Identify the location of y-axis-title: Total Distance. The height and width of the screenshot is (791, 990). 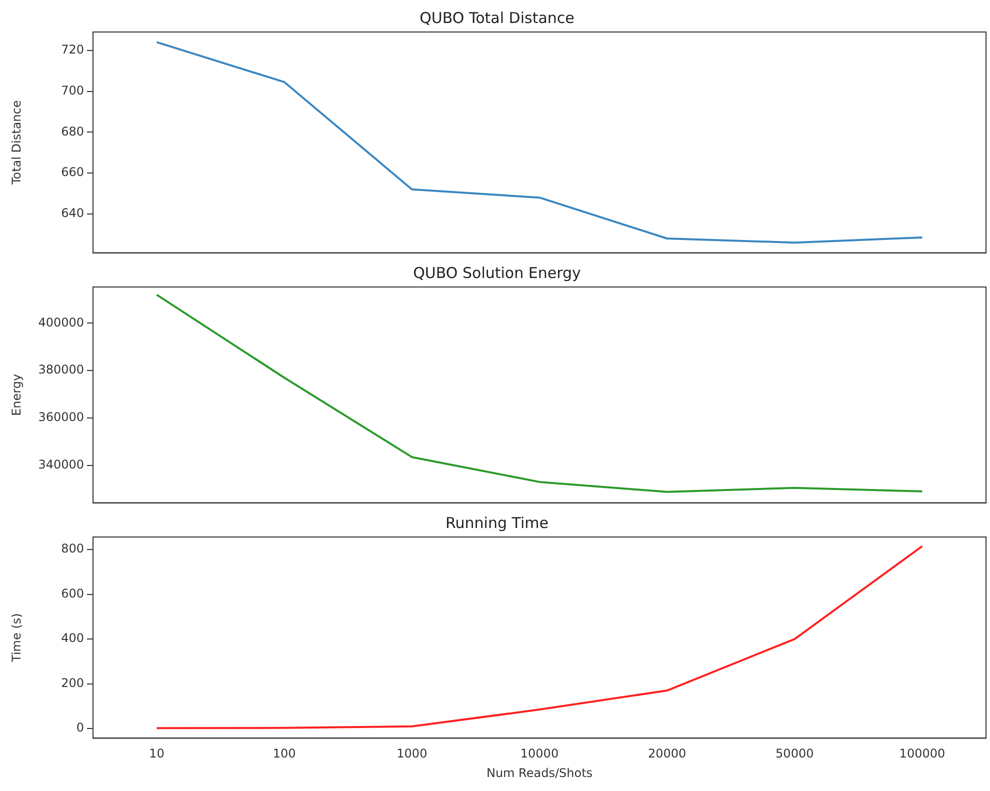
(16, 143).